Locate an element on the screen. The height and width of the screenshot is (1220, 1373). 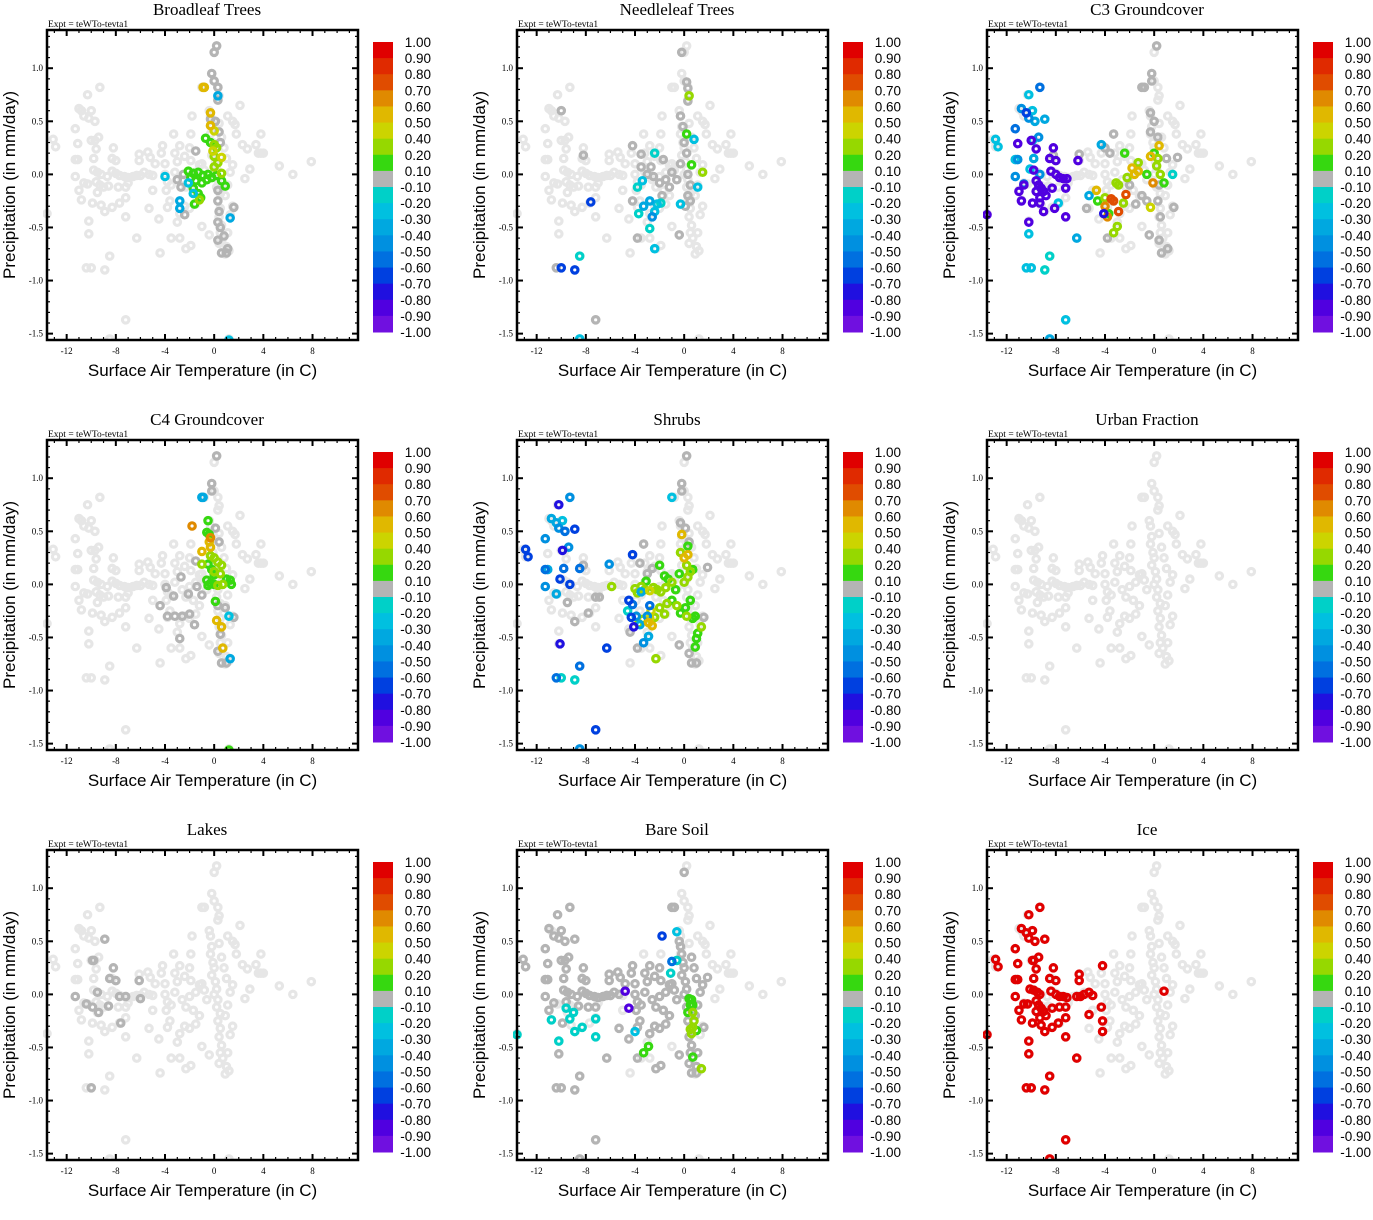
colorbar-label: -0.50 is located at coordinates (1355, 1071).